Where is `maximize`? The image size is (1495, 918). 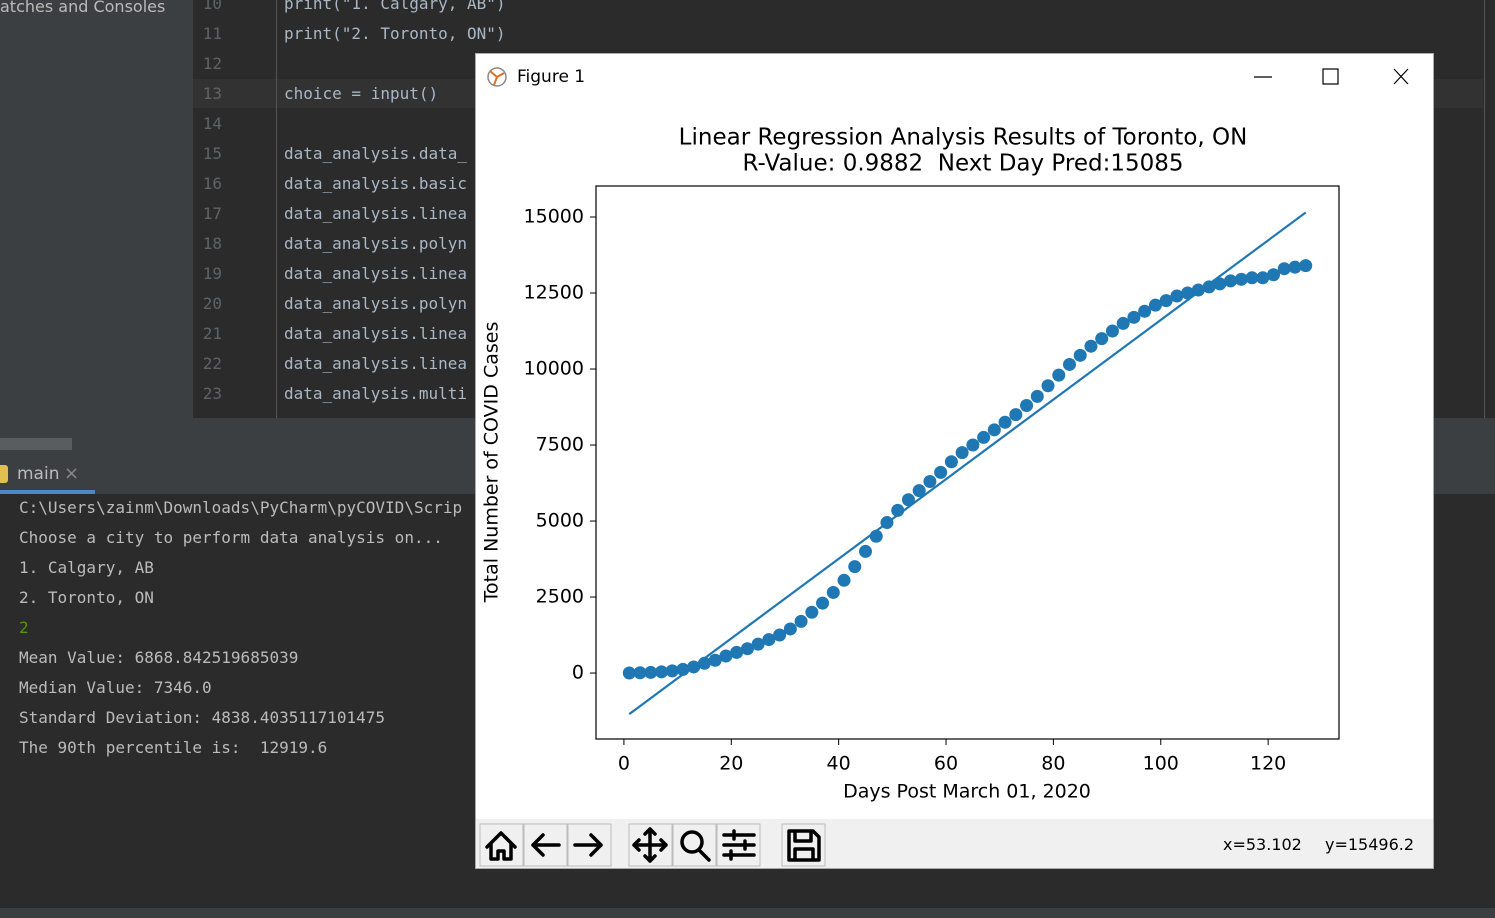 maximize is located at coordinates (1330, 76).